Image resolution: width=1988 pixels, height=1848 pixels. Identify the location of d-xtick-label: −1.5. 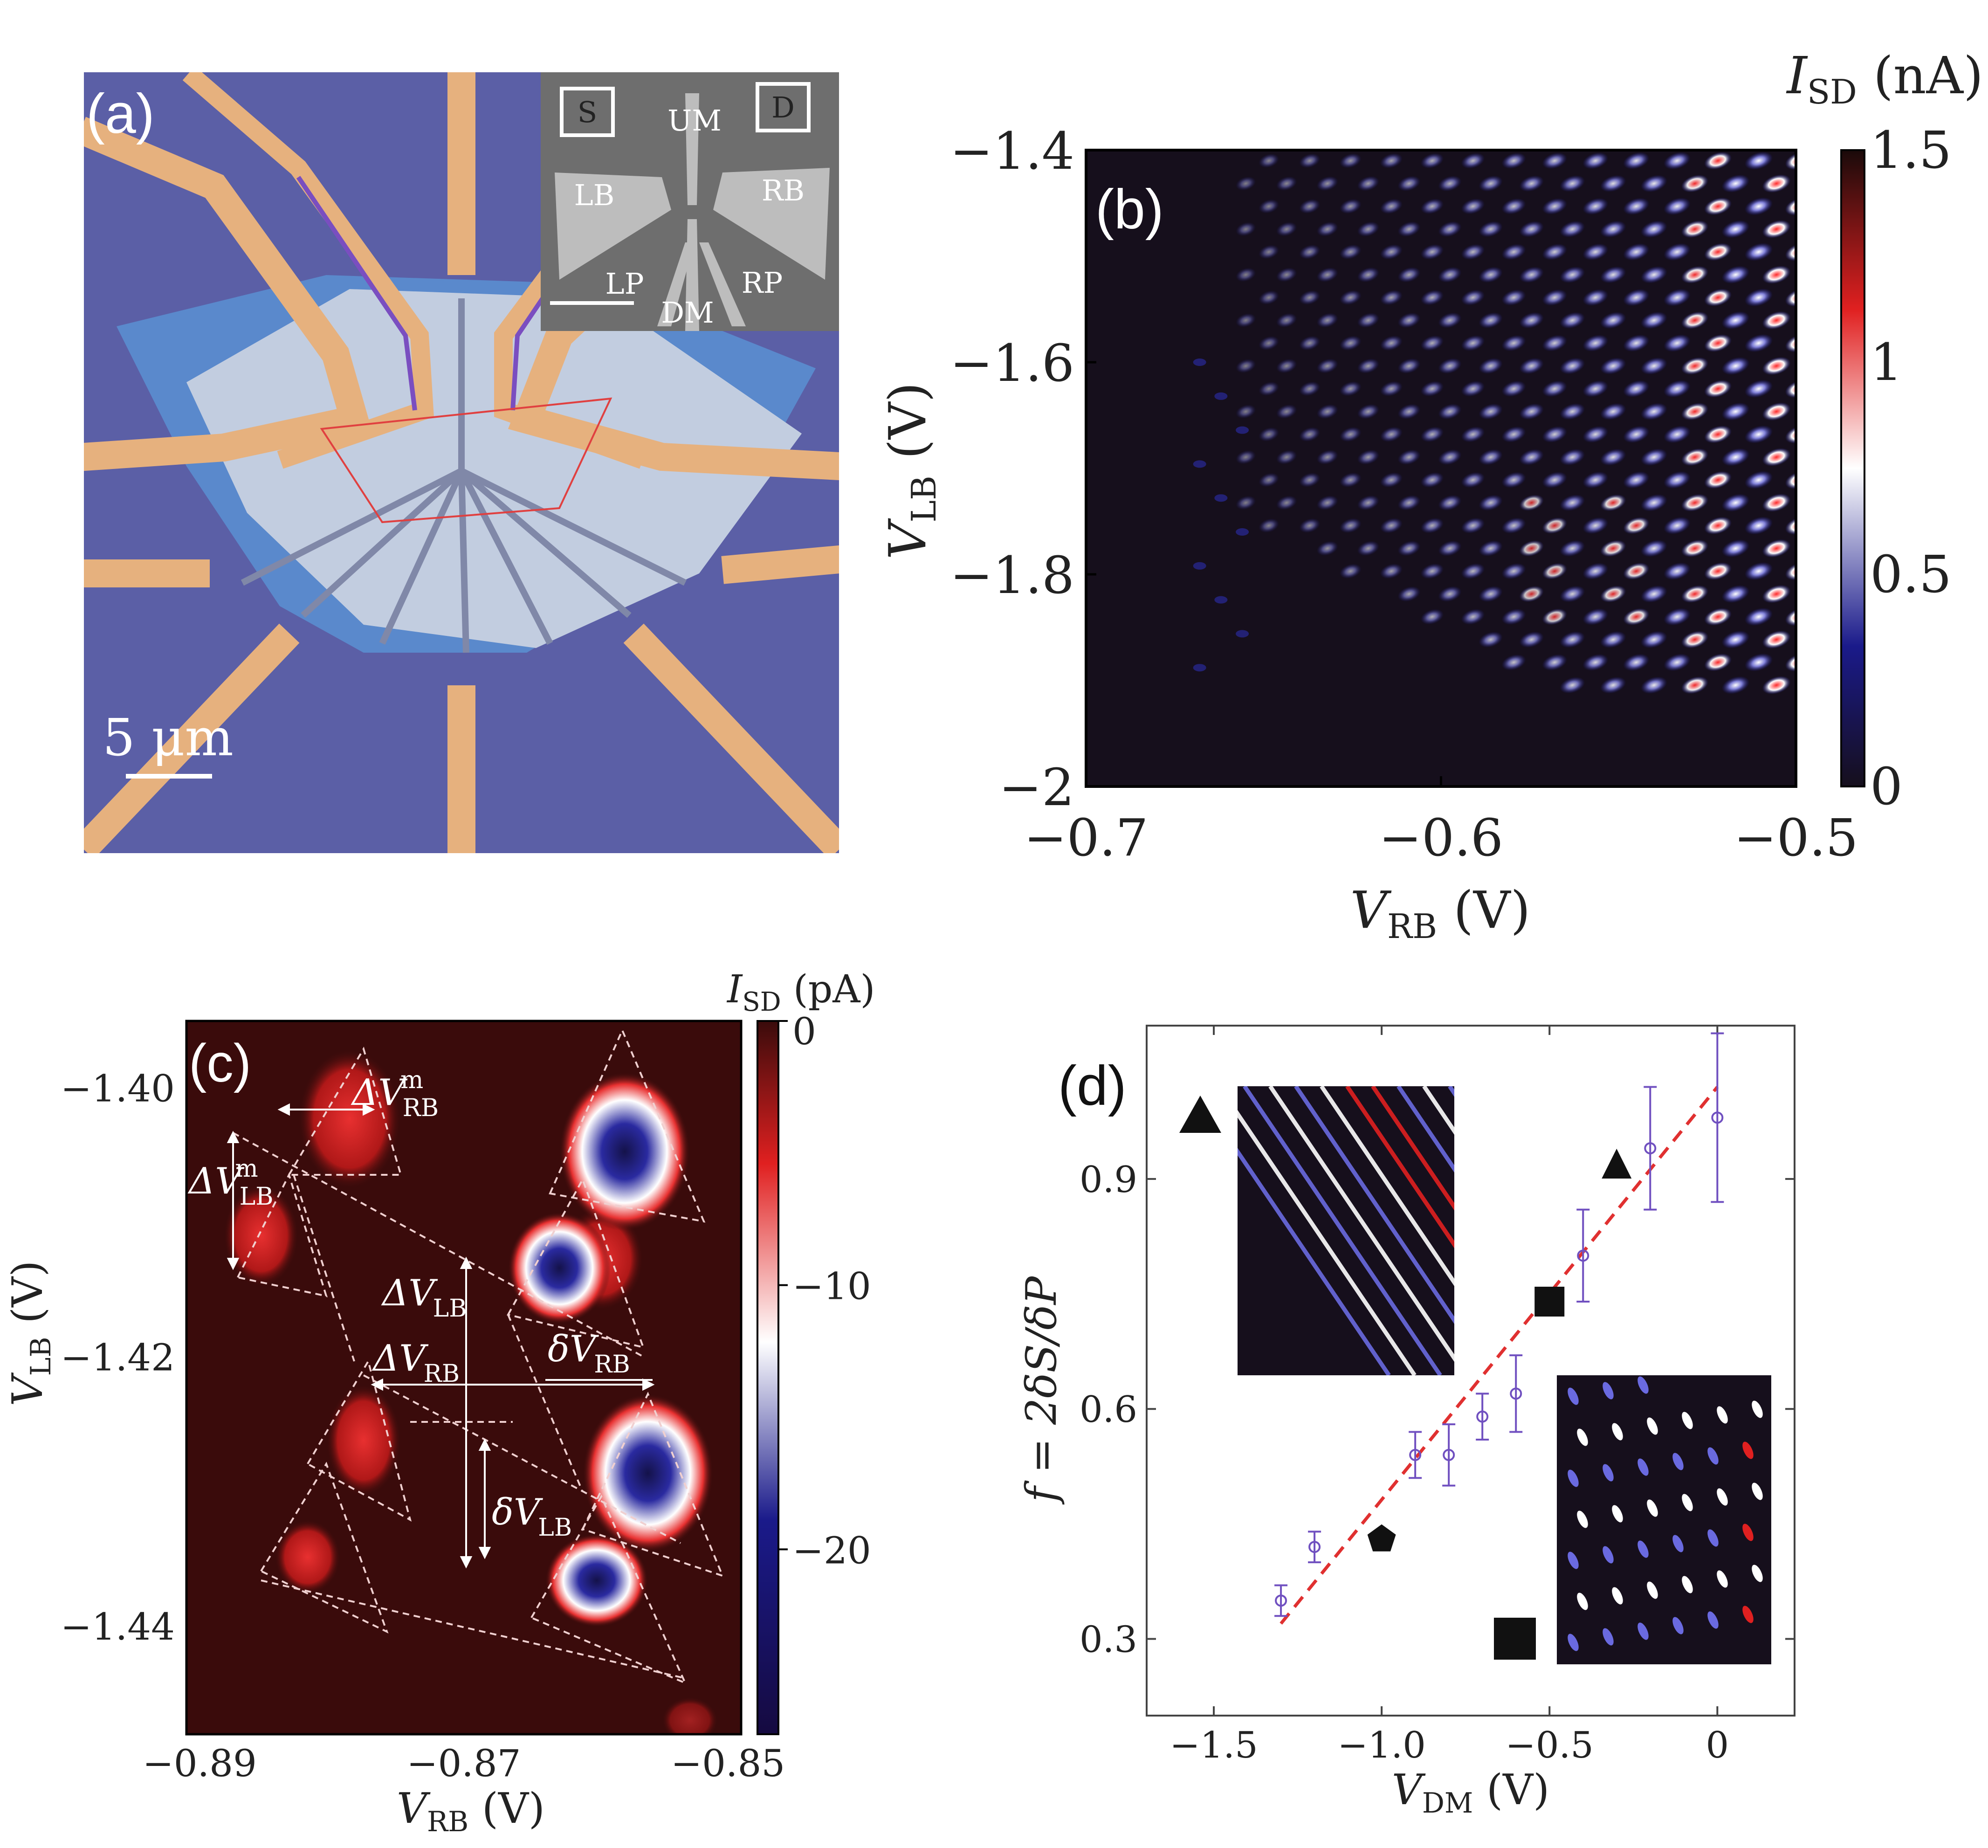
(1214, 1745).